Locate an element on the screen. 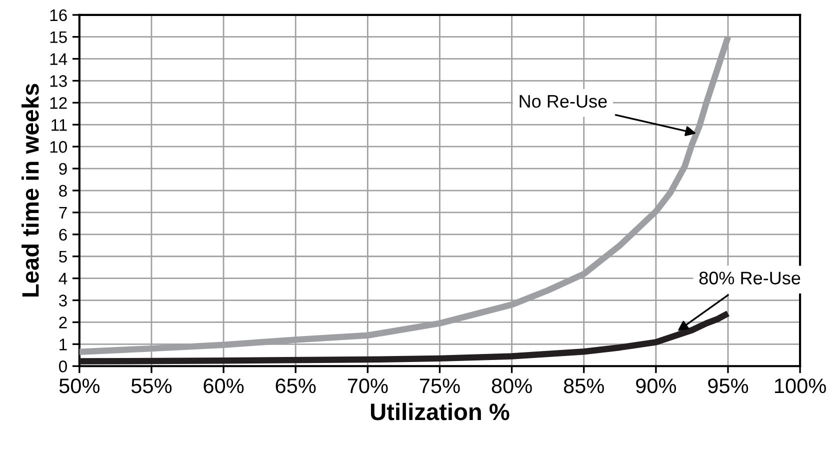 The width and height of the screenshot is (836, 452). y-tick-label: 16 is located at coordinates (58, 15).